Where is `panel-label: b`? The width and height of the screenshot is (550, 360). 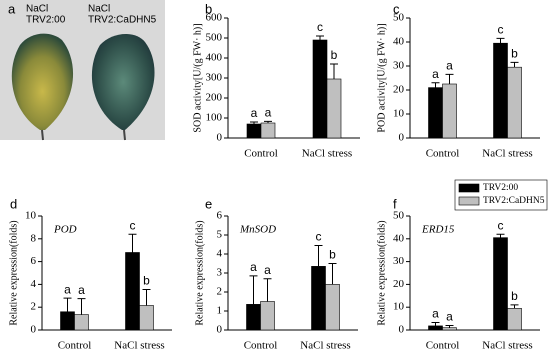 panel-label: b is located at coordinates (208, 8).